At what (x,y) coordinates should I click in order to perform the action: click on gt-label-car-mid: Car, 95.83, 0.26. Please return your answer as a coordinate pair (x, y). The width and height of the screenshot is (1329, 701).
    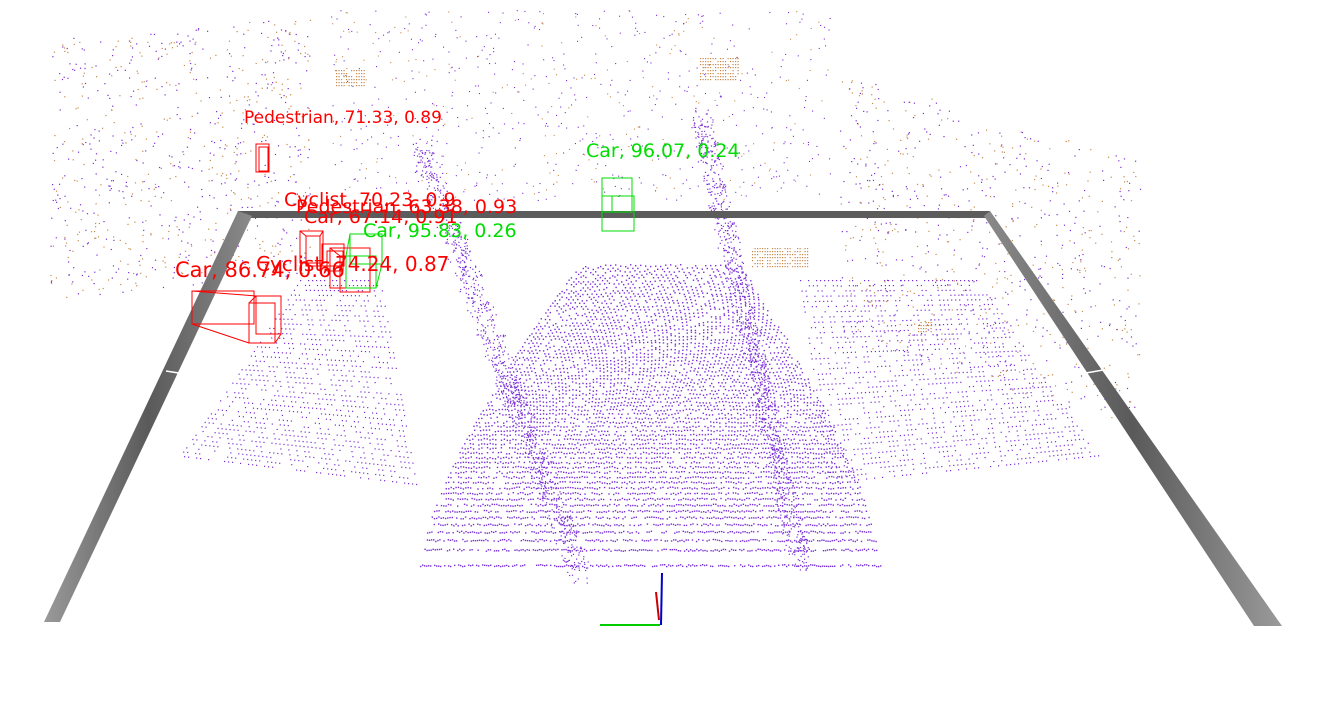
    Looking at the image, I should click on (440, 231).